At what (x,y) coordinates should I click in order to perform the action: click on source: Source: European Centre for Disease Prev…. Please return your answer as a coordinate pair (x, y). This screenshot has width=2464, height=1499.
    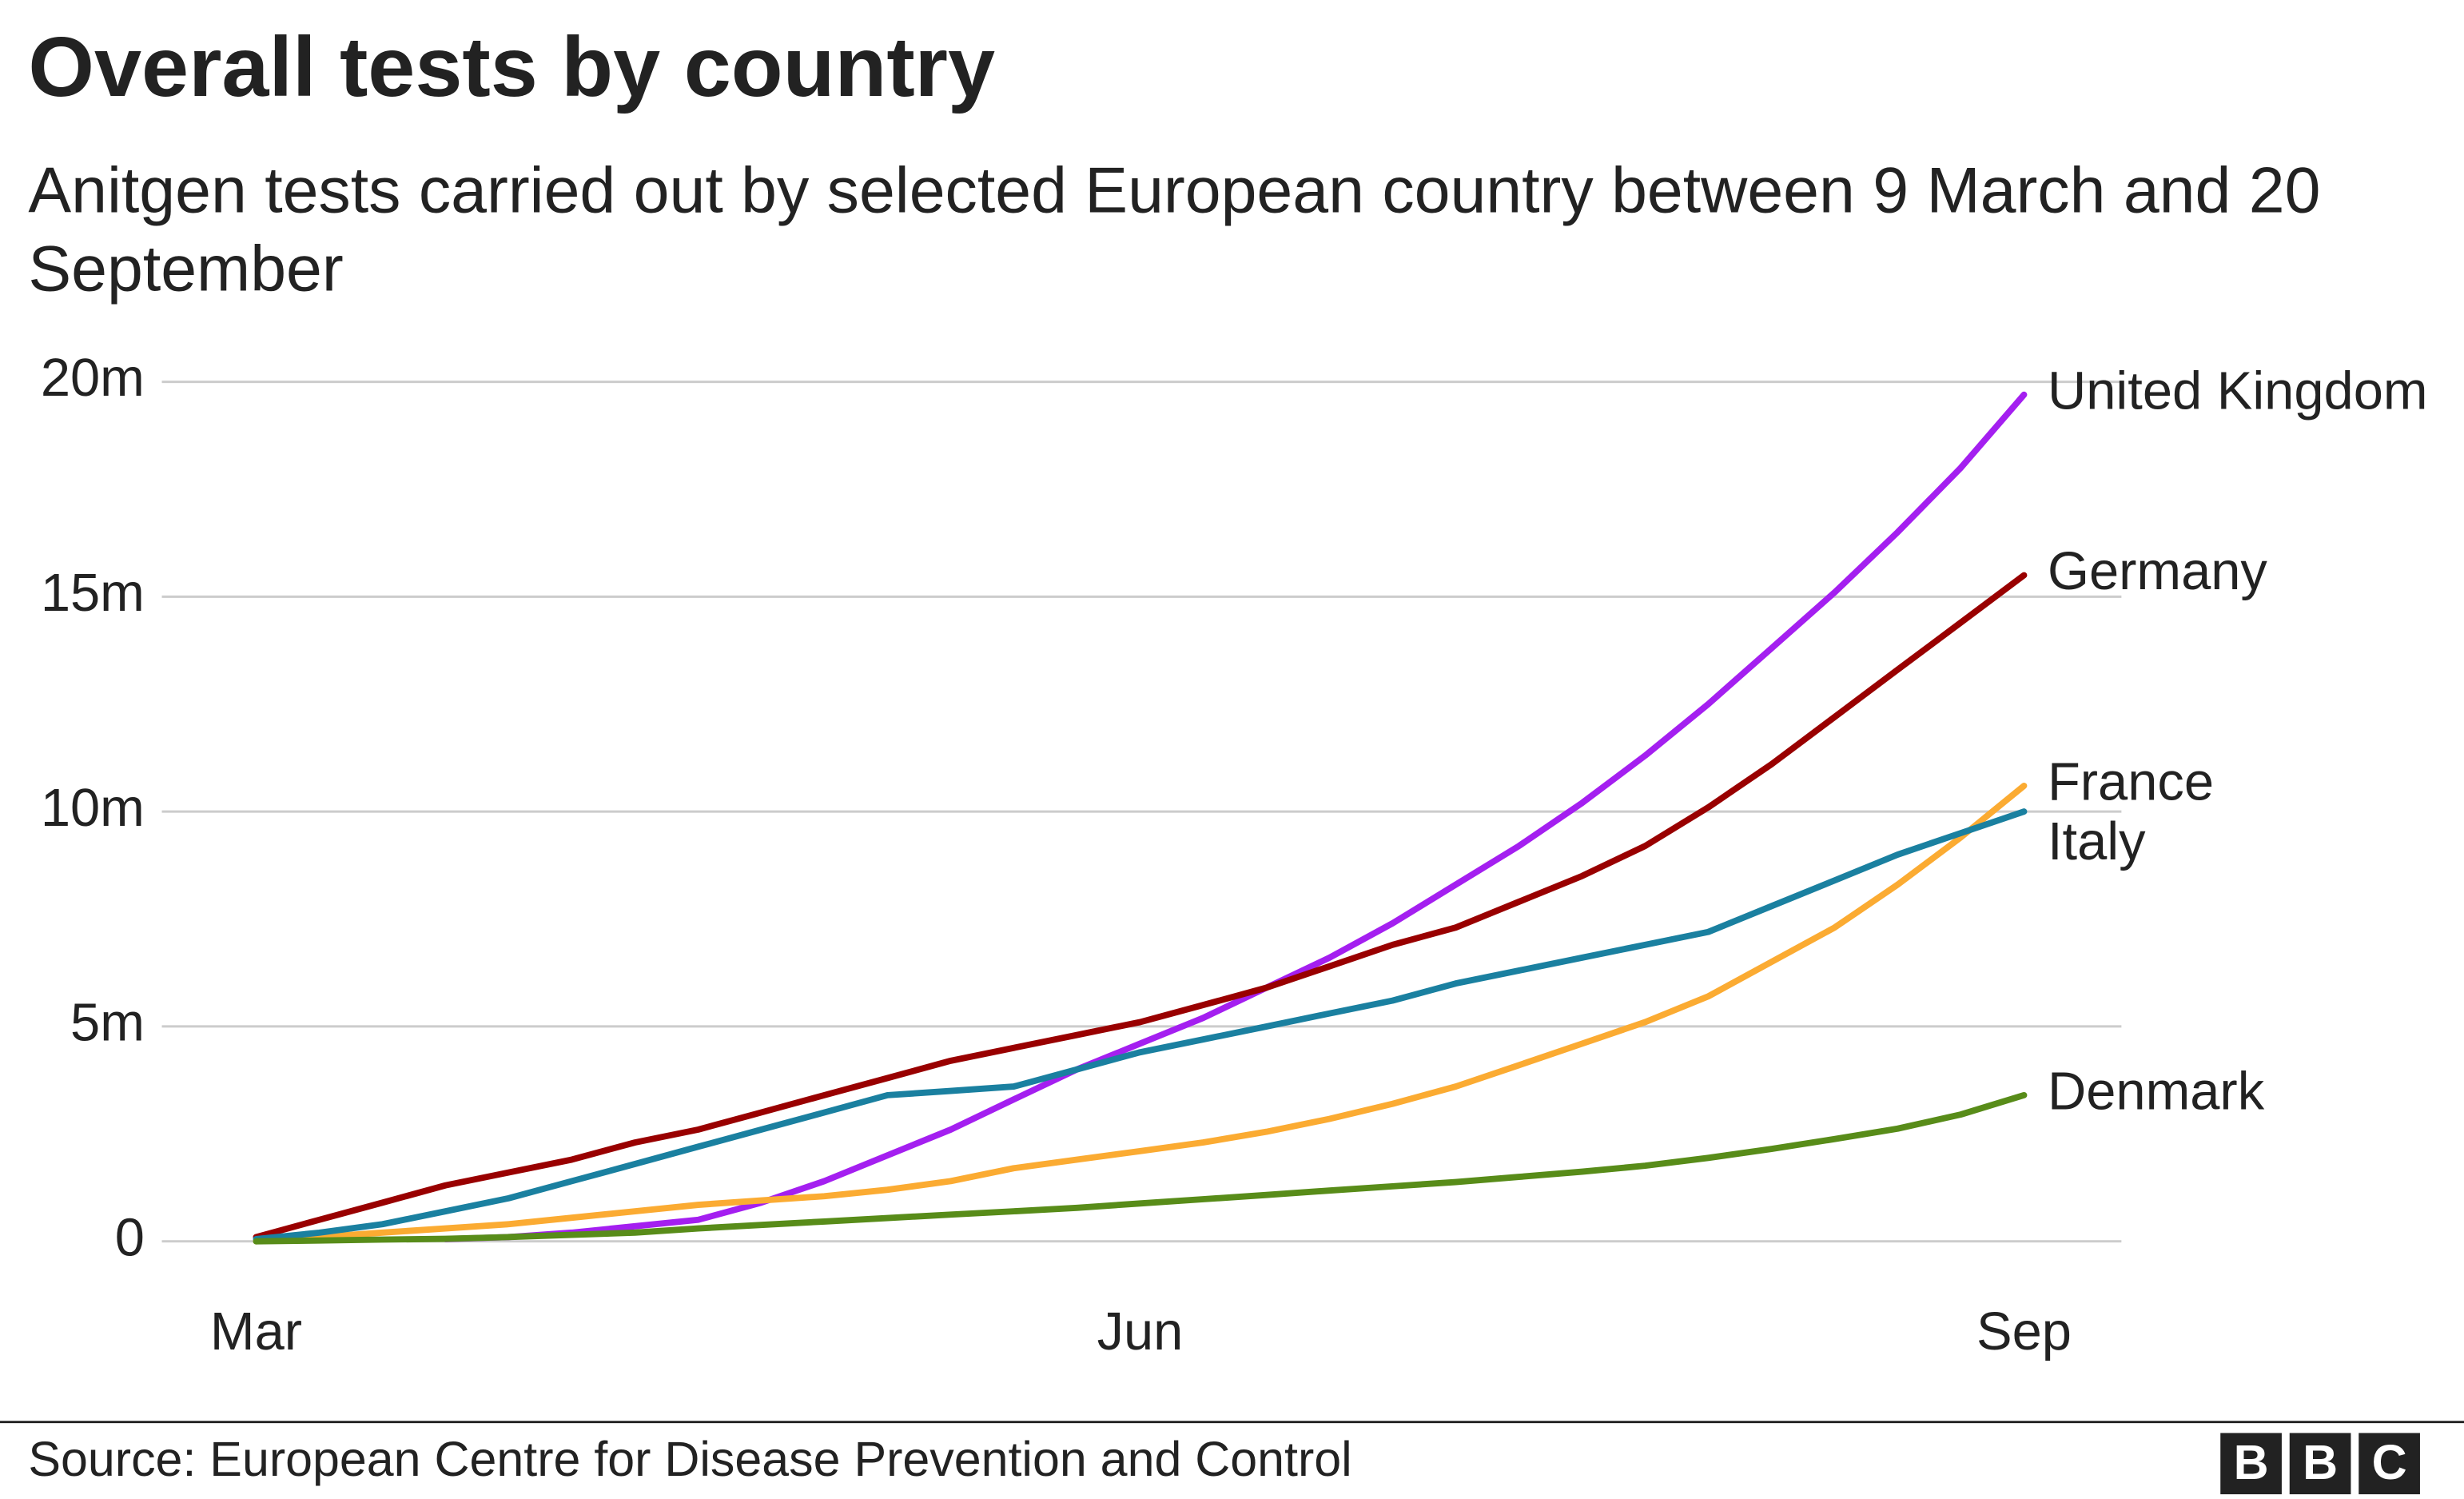
    Looking at the image, I should click on (689, 1459).